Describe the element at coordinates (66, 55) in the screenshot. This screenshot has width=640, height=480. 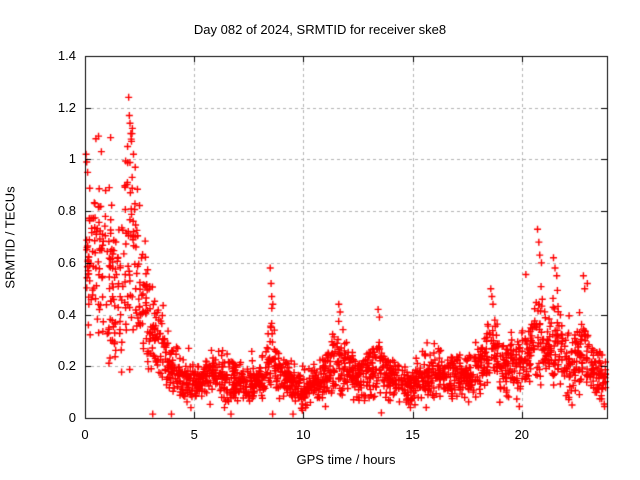
I see `y-tick-label: 1.4` at that location.